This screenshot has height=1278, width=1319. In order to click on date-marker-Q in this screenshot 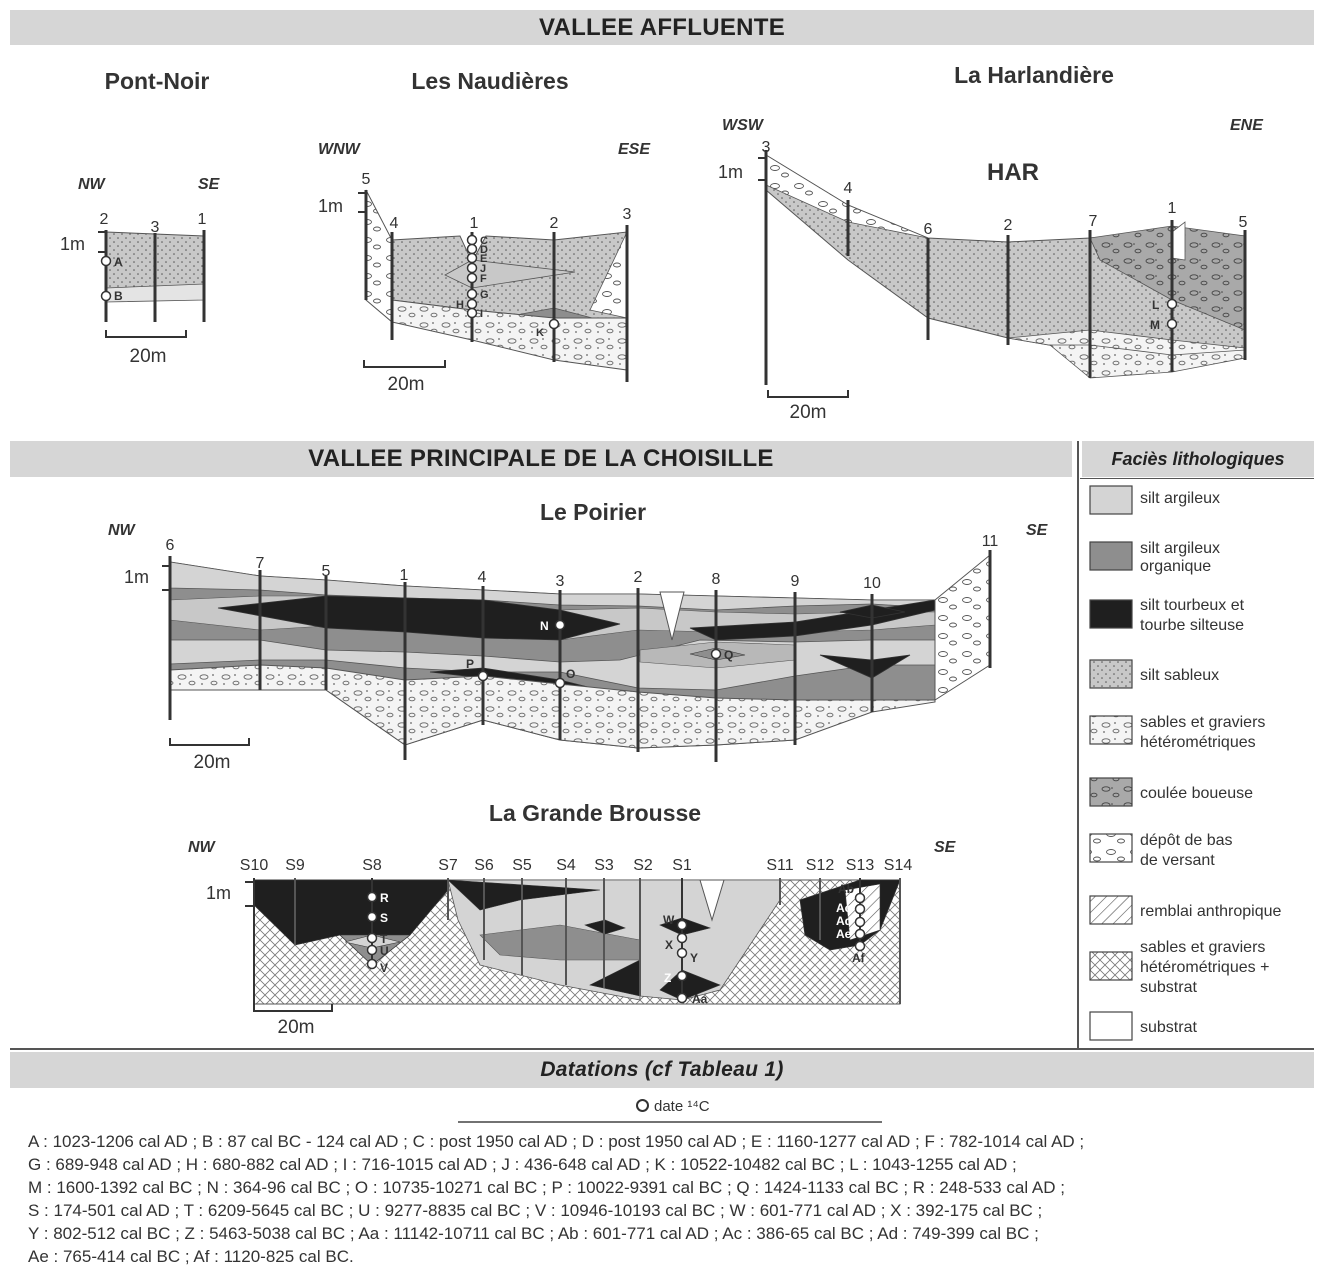, I will do `click(716, 654)`.